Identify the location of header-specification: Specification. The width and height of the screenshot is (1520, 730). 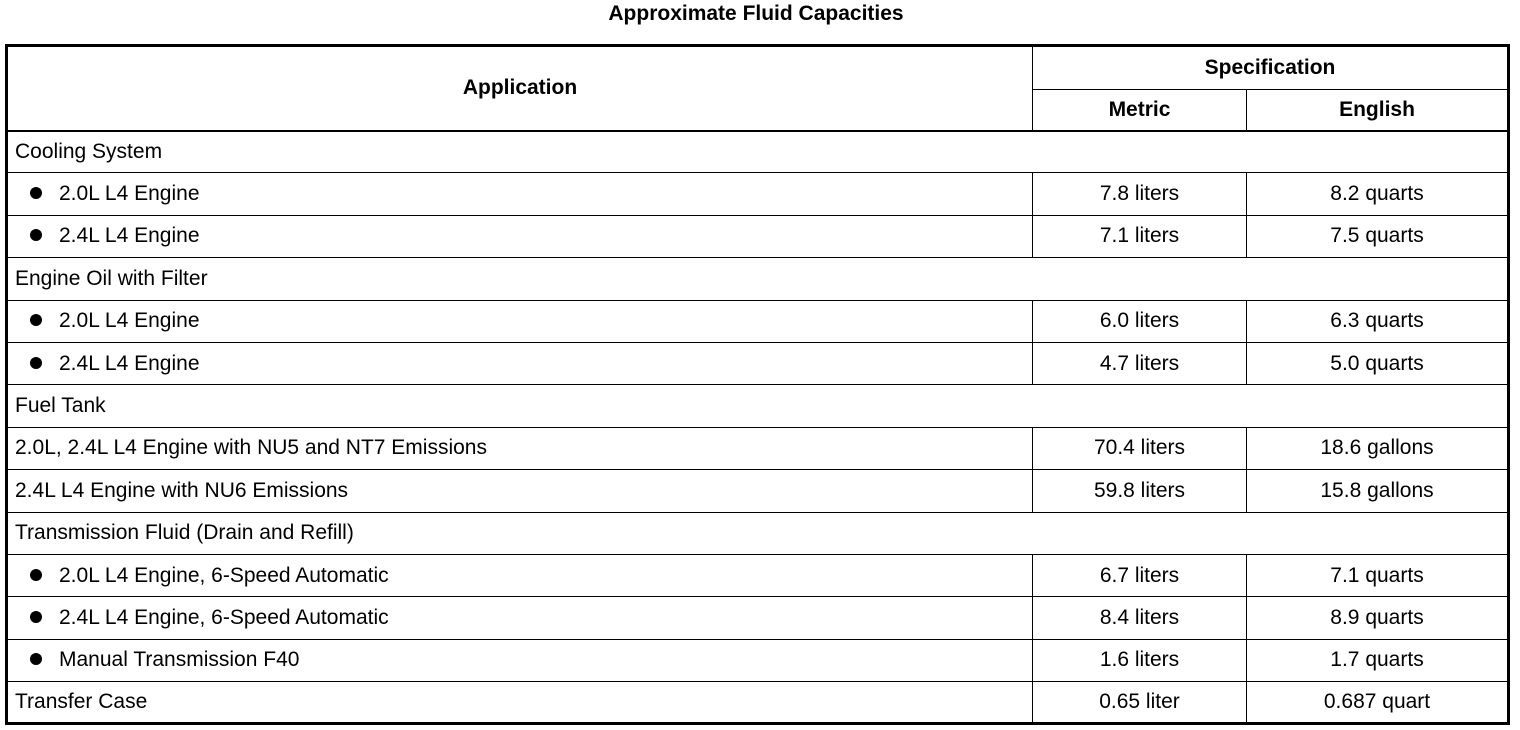
(1270, 67).